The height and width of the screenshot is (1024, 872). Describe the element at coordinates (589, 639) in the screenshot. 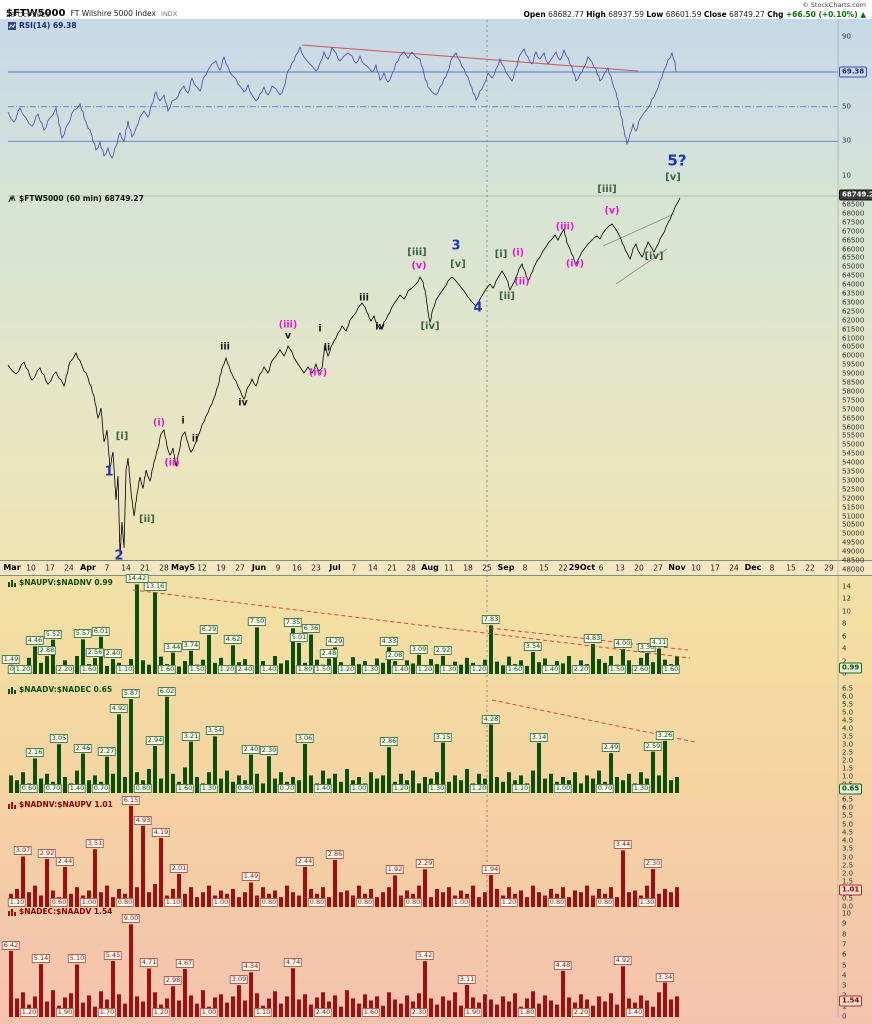

I see `p3-trendline` at that location.